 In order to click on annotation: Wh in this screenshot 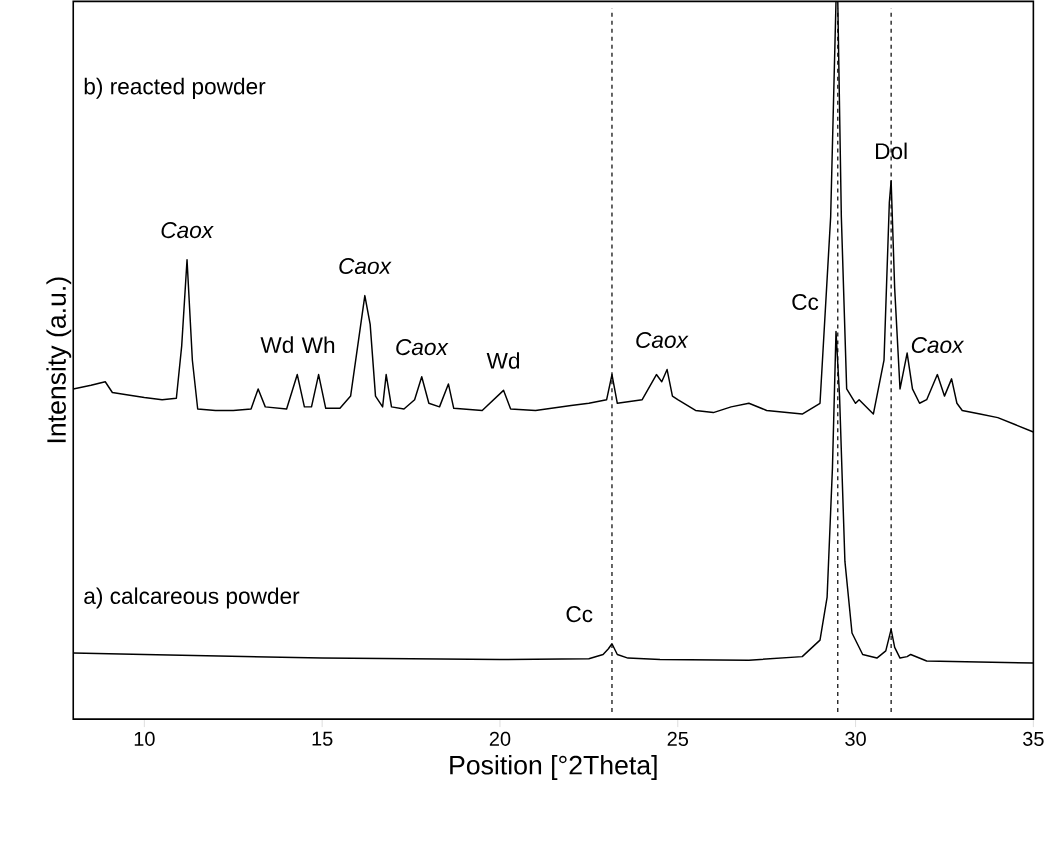, I will do `click(318, 345)`.